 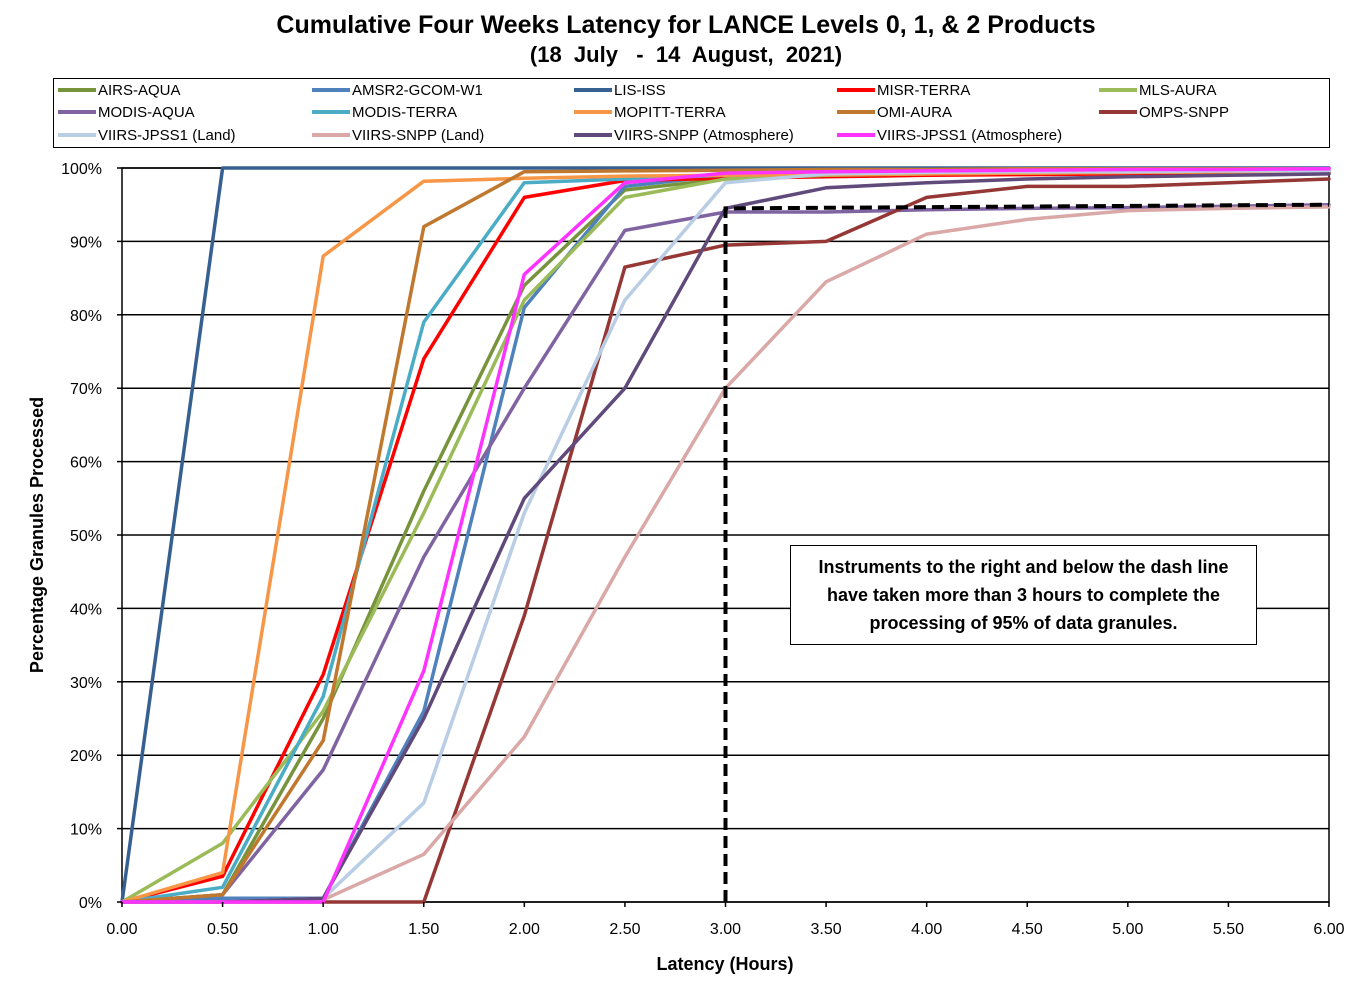 I want to click on x-tick-label: 1.50, so click(x=423, y=929).